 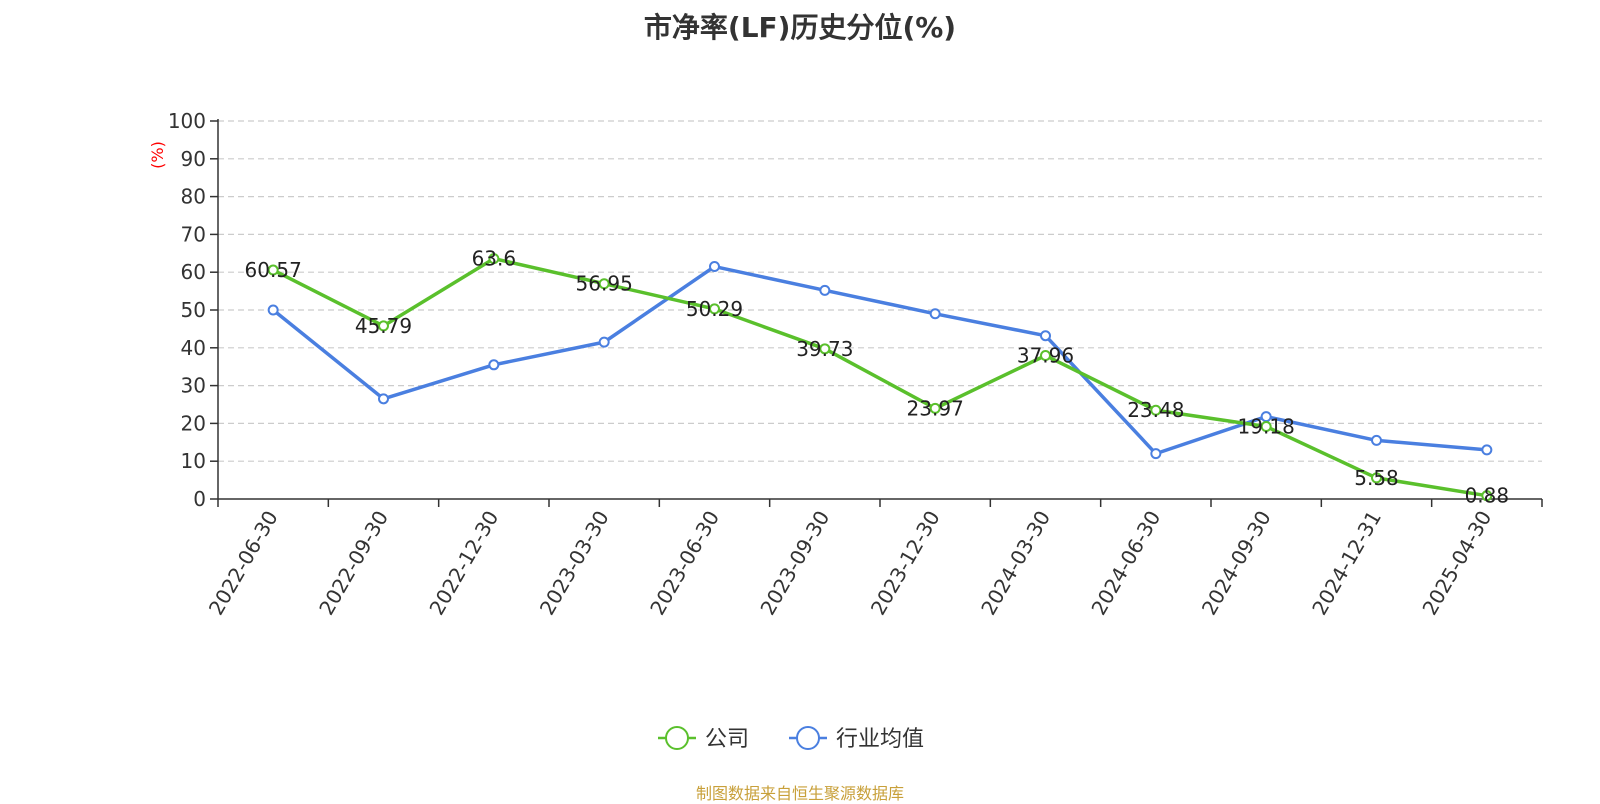 I want to click on y-tick-label: 10, so click(x=193, y=461).